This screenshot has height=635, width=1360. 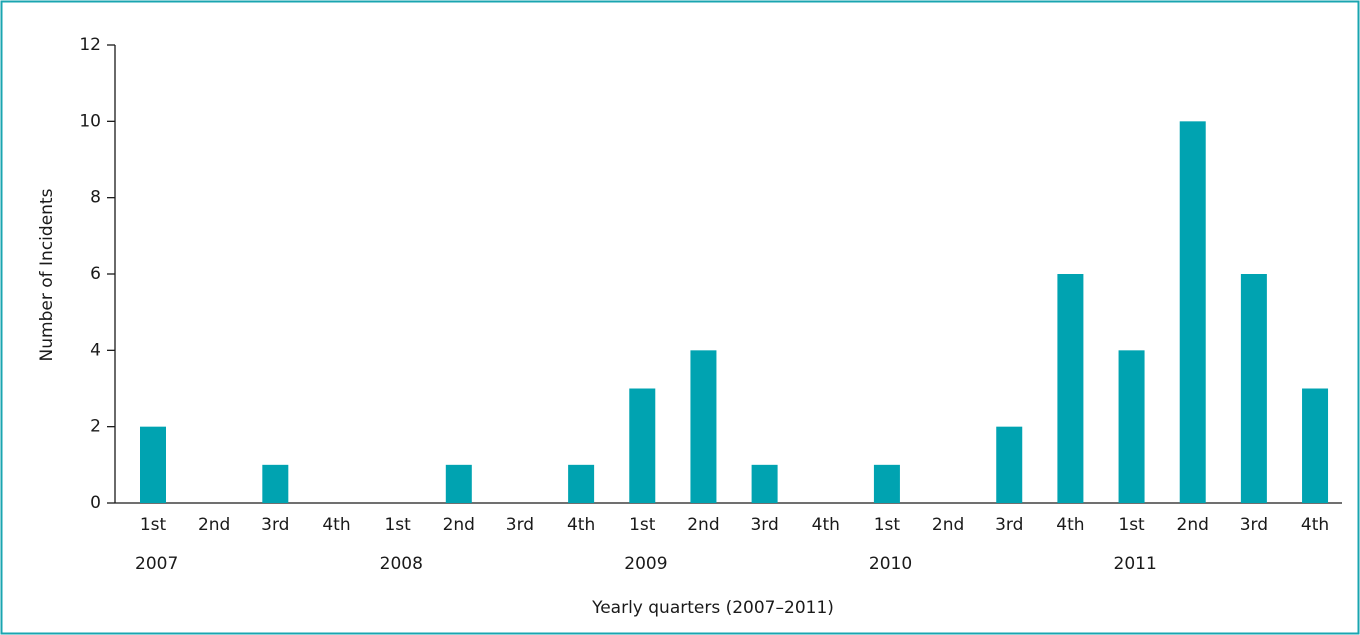 I want to click on y-tick-label: 10, so click(x=90, y=121).